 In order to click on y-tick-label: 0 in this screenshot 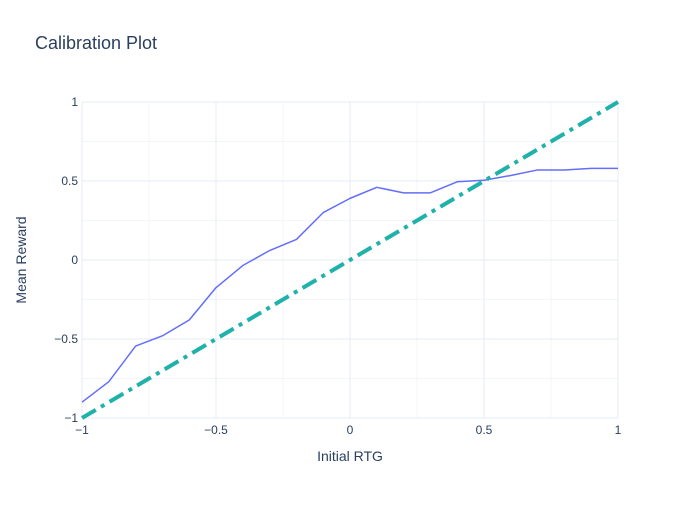, I will do `click(74, 260)`.